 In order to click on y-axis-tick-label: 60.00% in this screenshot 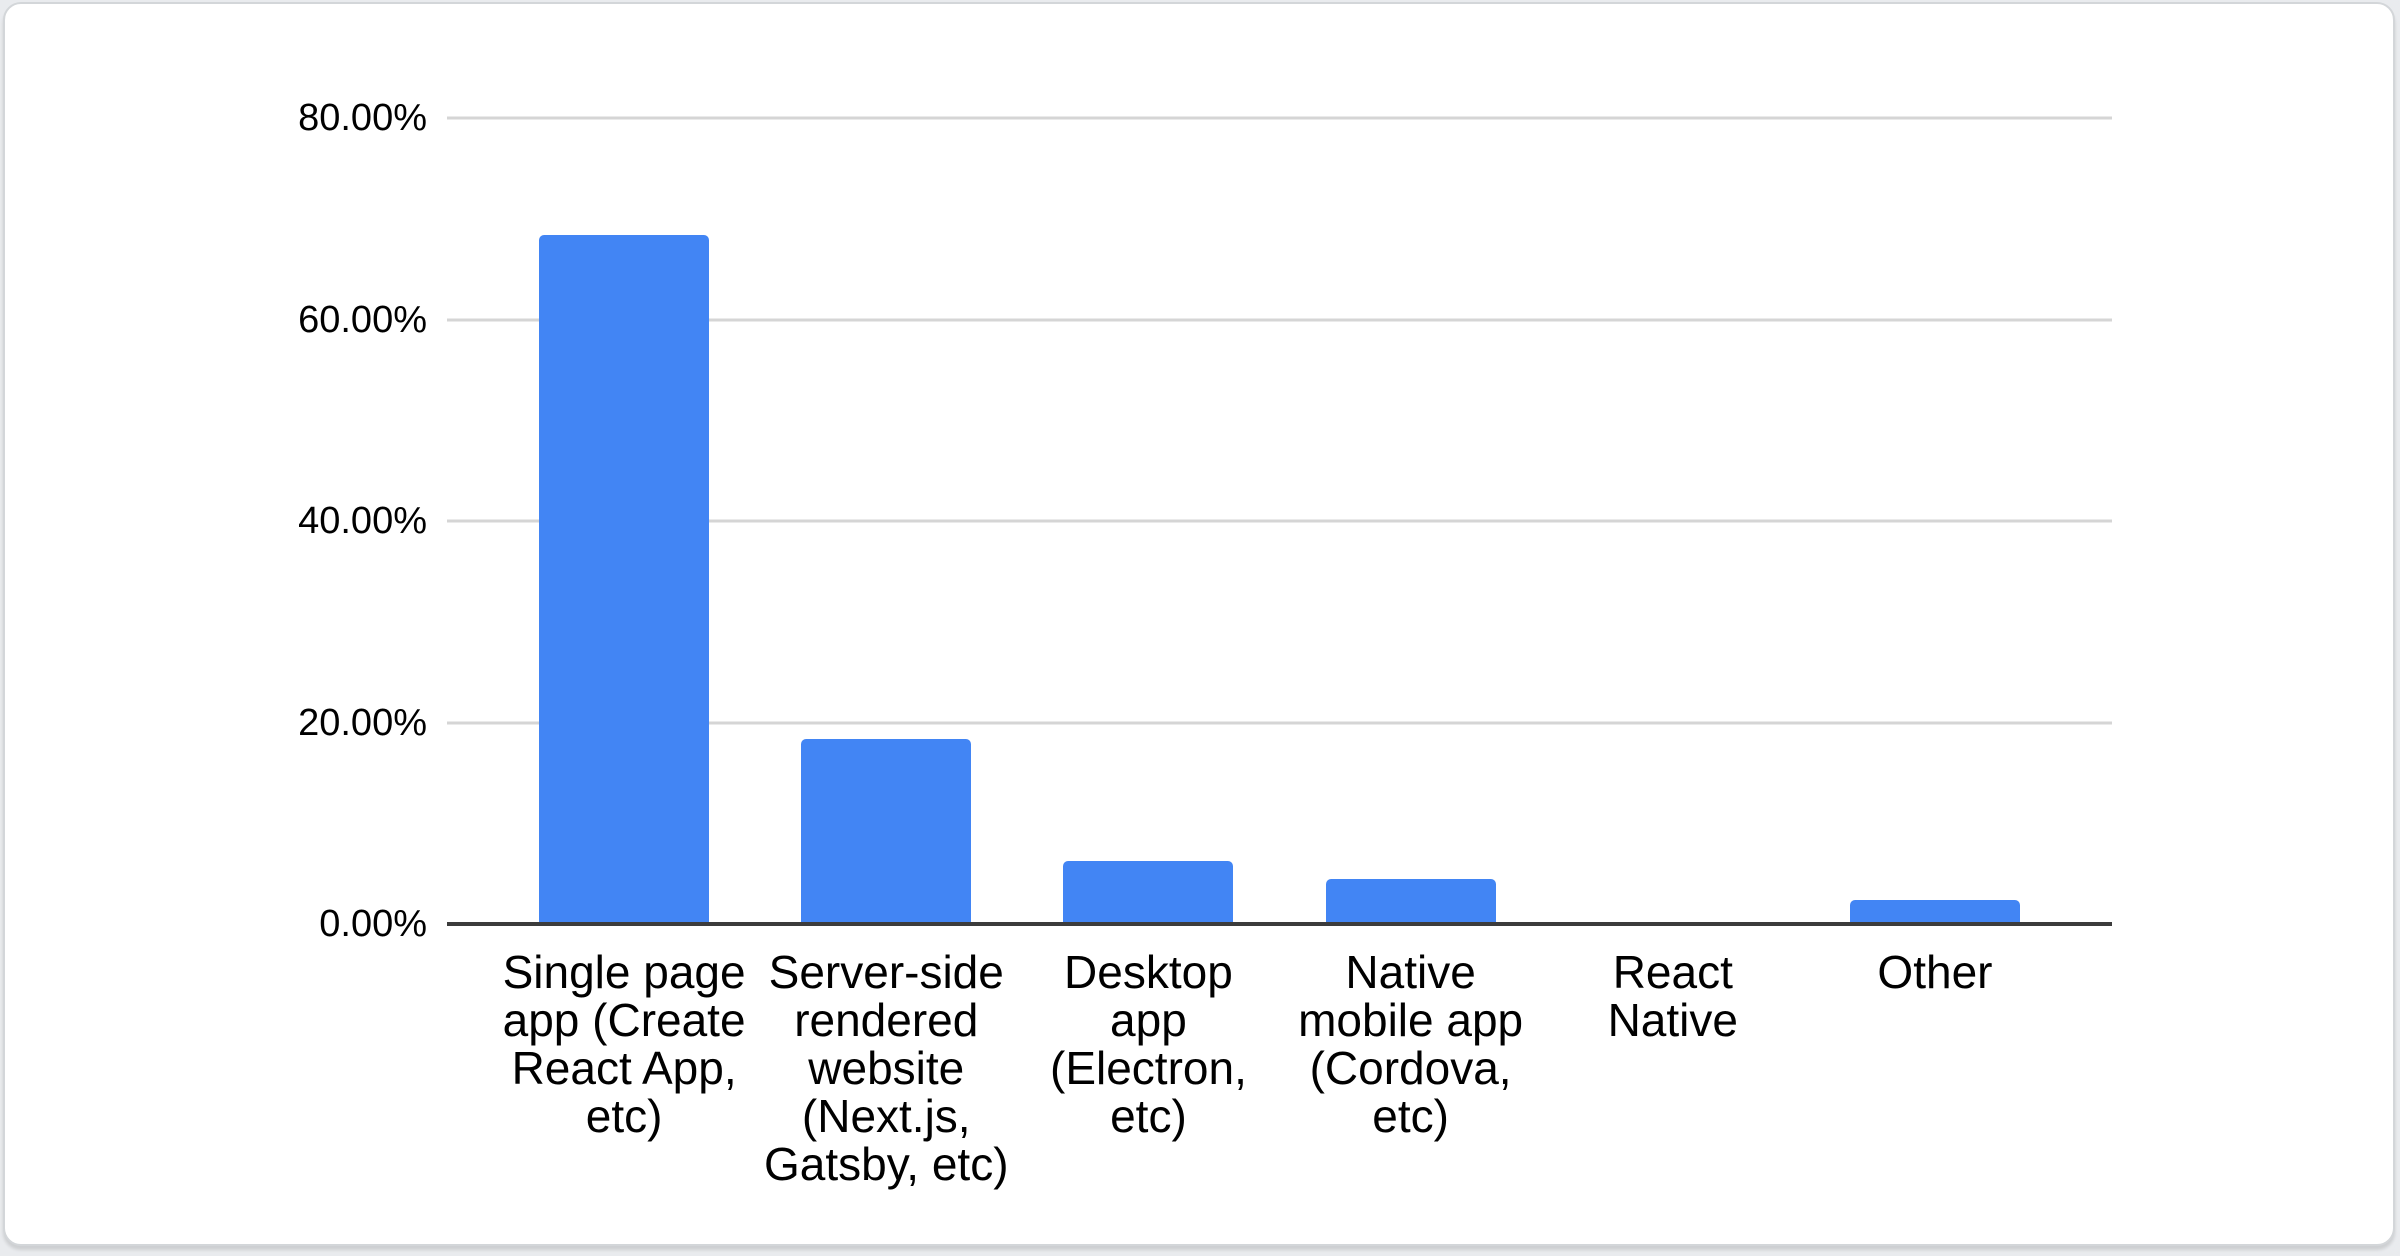, I will do `click(362, 319)`.